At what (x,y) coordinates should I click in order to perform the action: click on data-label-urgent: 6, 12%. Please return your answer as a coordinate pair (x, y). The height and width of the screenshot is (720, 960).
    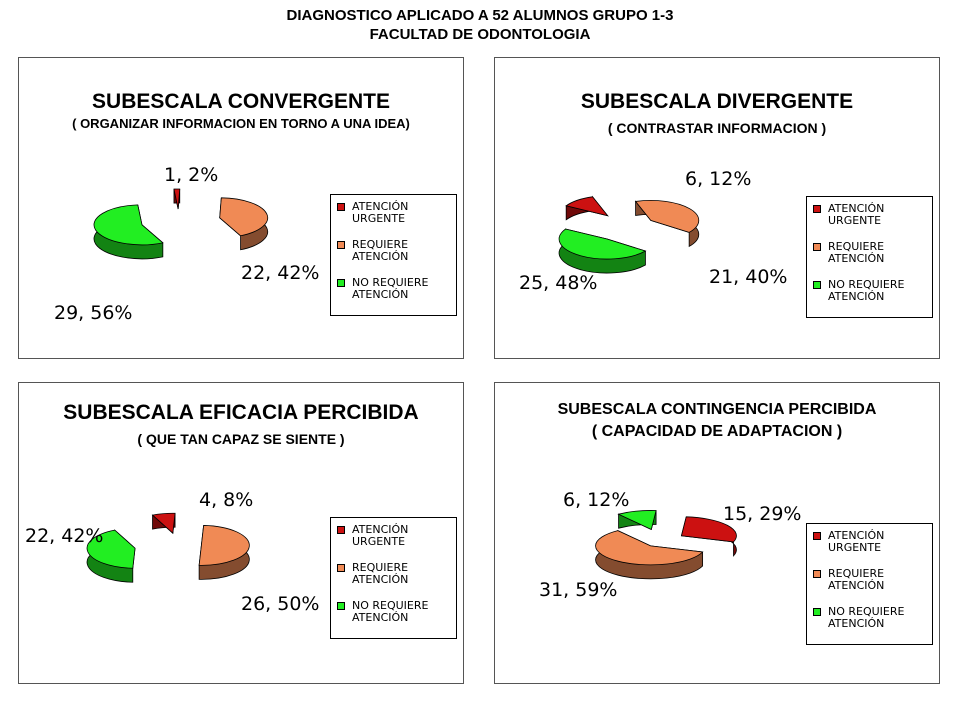
    Looking at the image, I should click on (718, 179).